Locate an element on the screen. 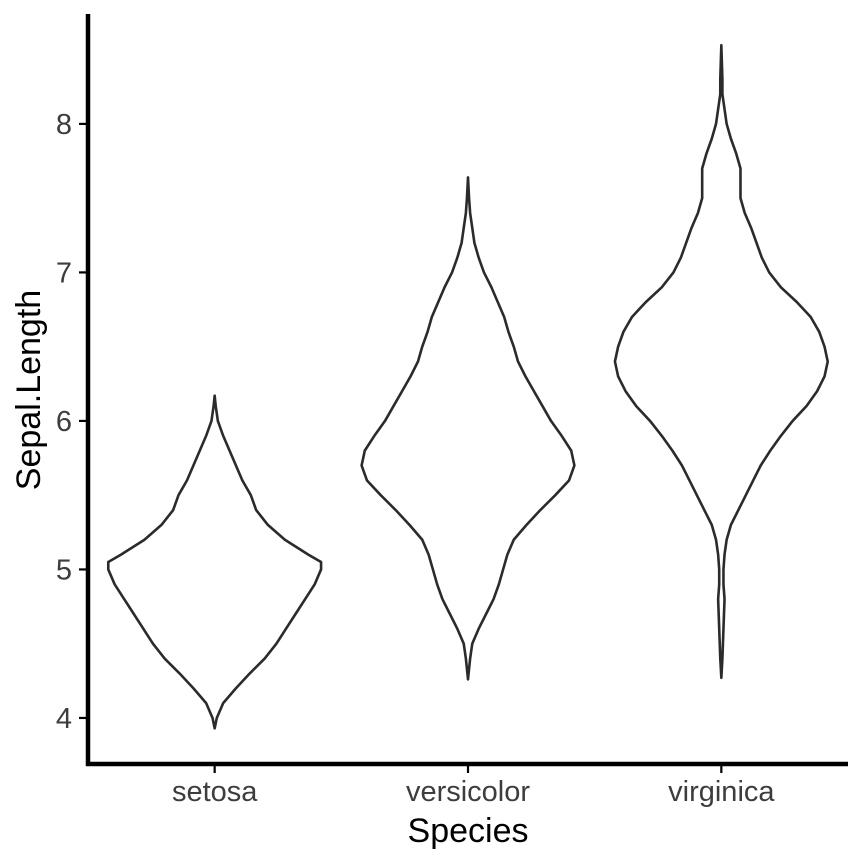  y-tick-label: 8 is located at coordinates (64, 125).